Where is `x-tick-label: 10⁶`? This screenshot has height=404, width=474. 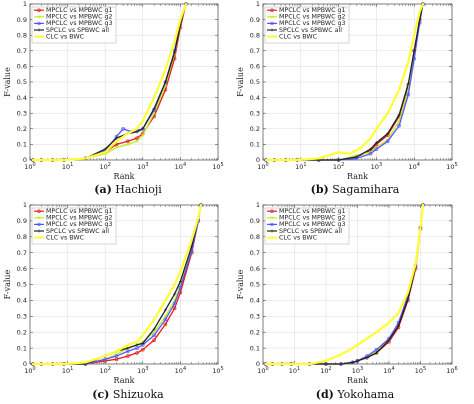
x-tick-label: 10⁶ is located at coordinates (451, 370).